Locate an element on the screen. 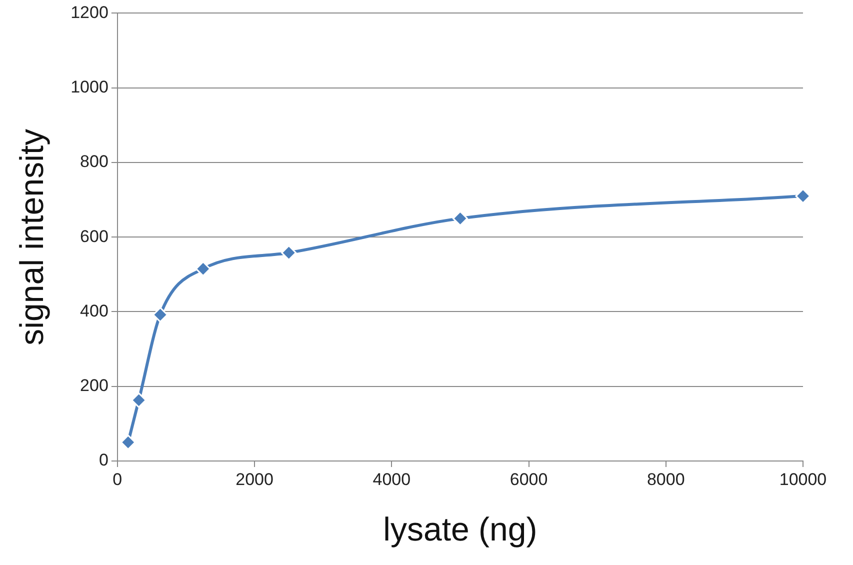 The width and height of the screenshot is (853, 565). y-tick-label: 1200 is located at coordinates (89, 12).